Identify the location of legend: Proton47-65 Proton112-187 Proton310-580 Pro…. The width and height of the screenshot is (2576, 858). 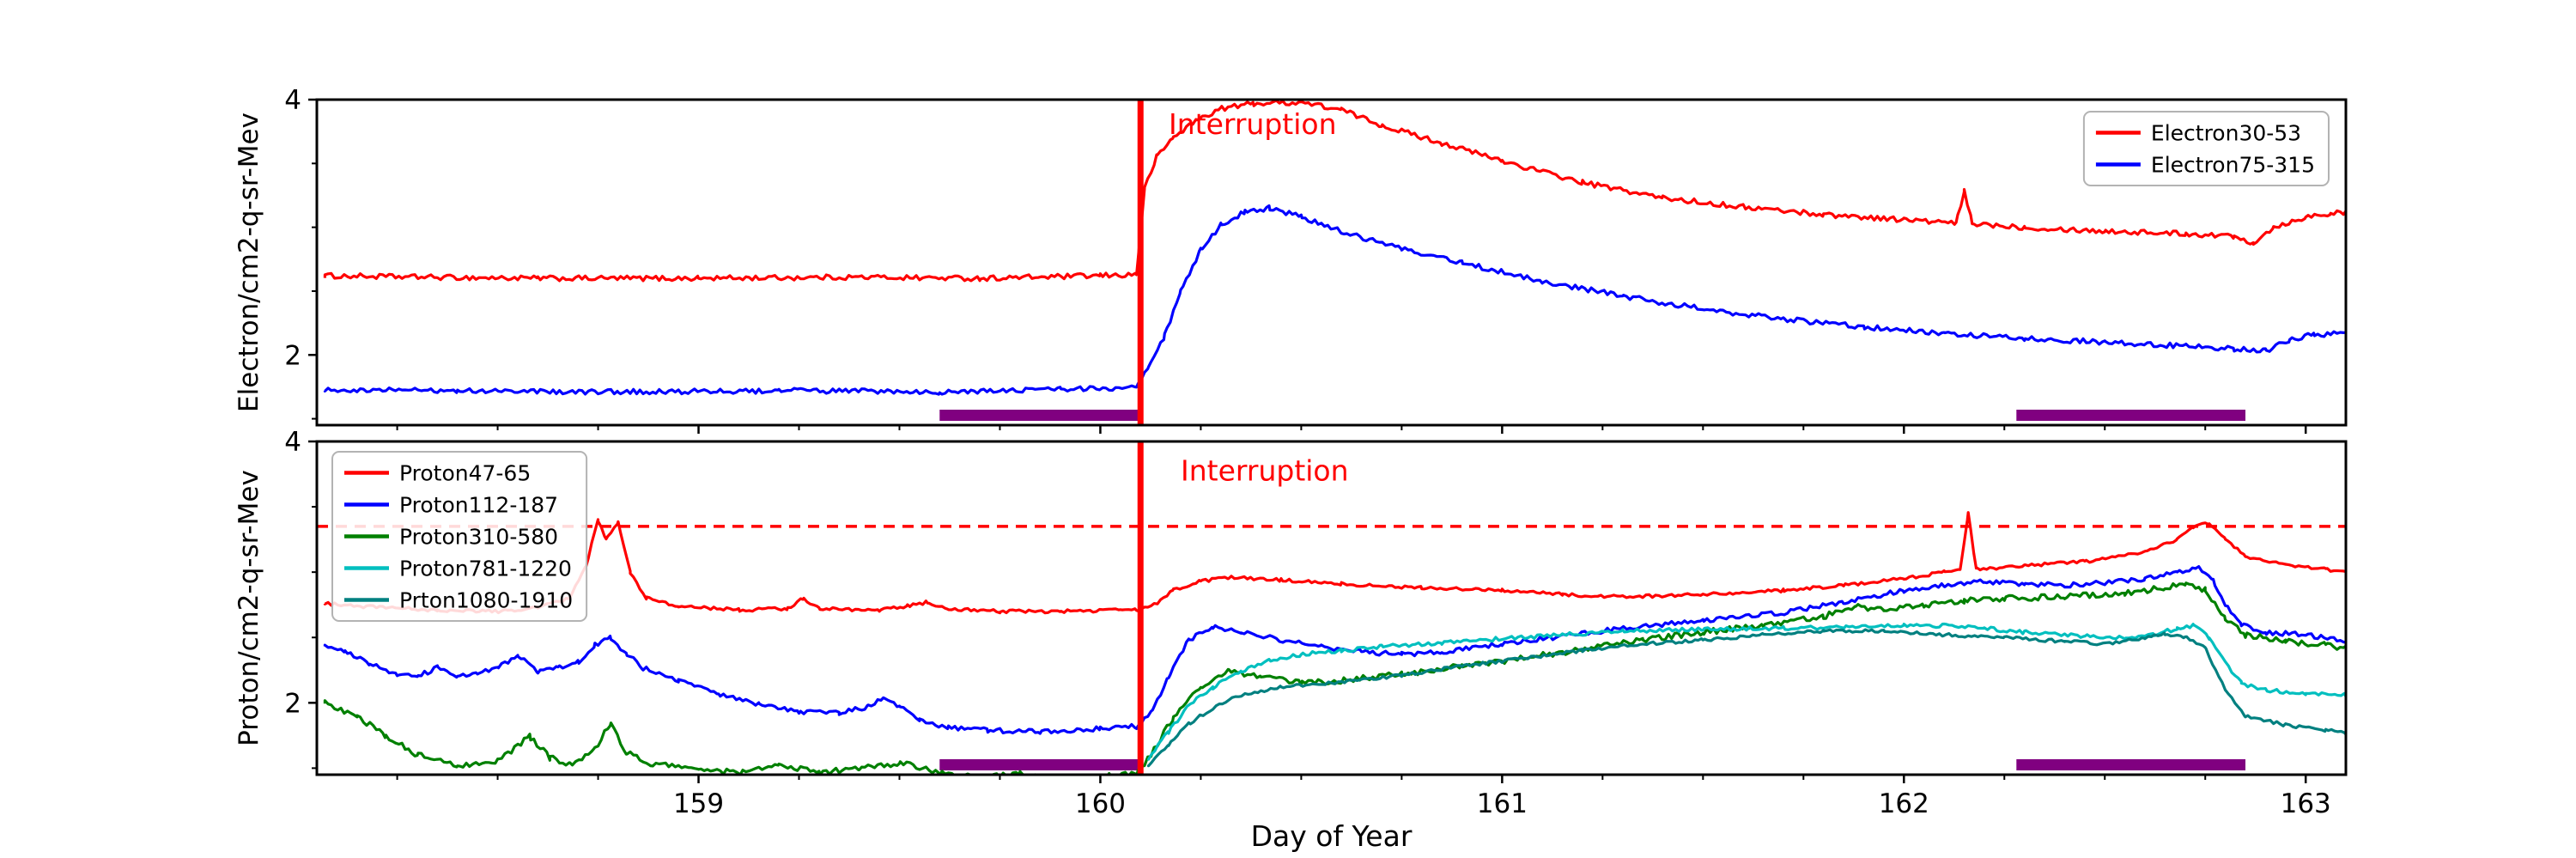
(459, 536).